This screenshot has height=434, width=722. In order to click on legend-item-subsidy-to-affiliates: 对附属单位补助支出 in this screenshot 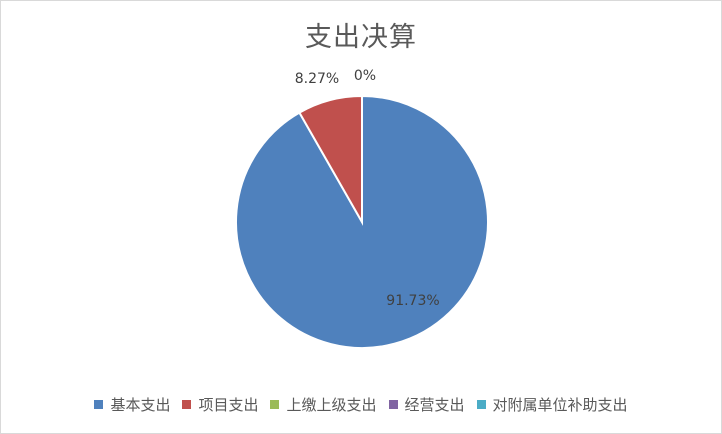, I will do `click(552, 404)`.